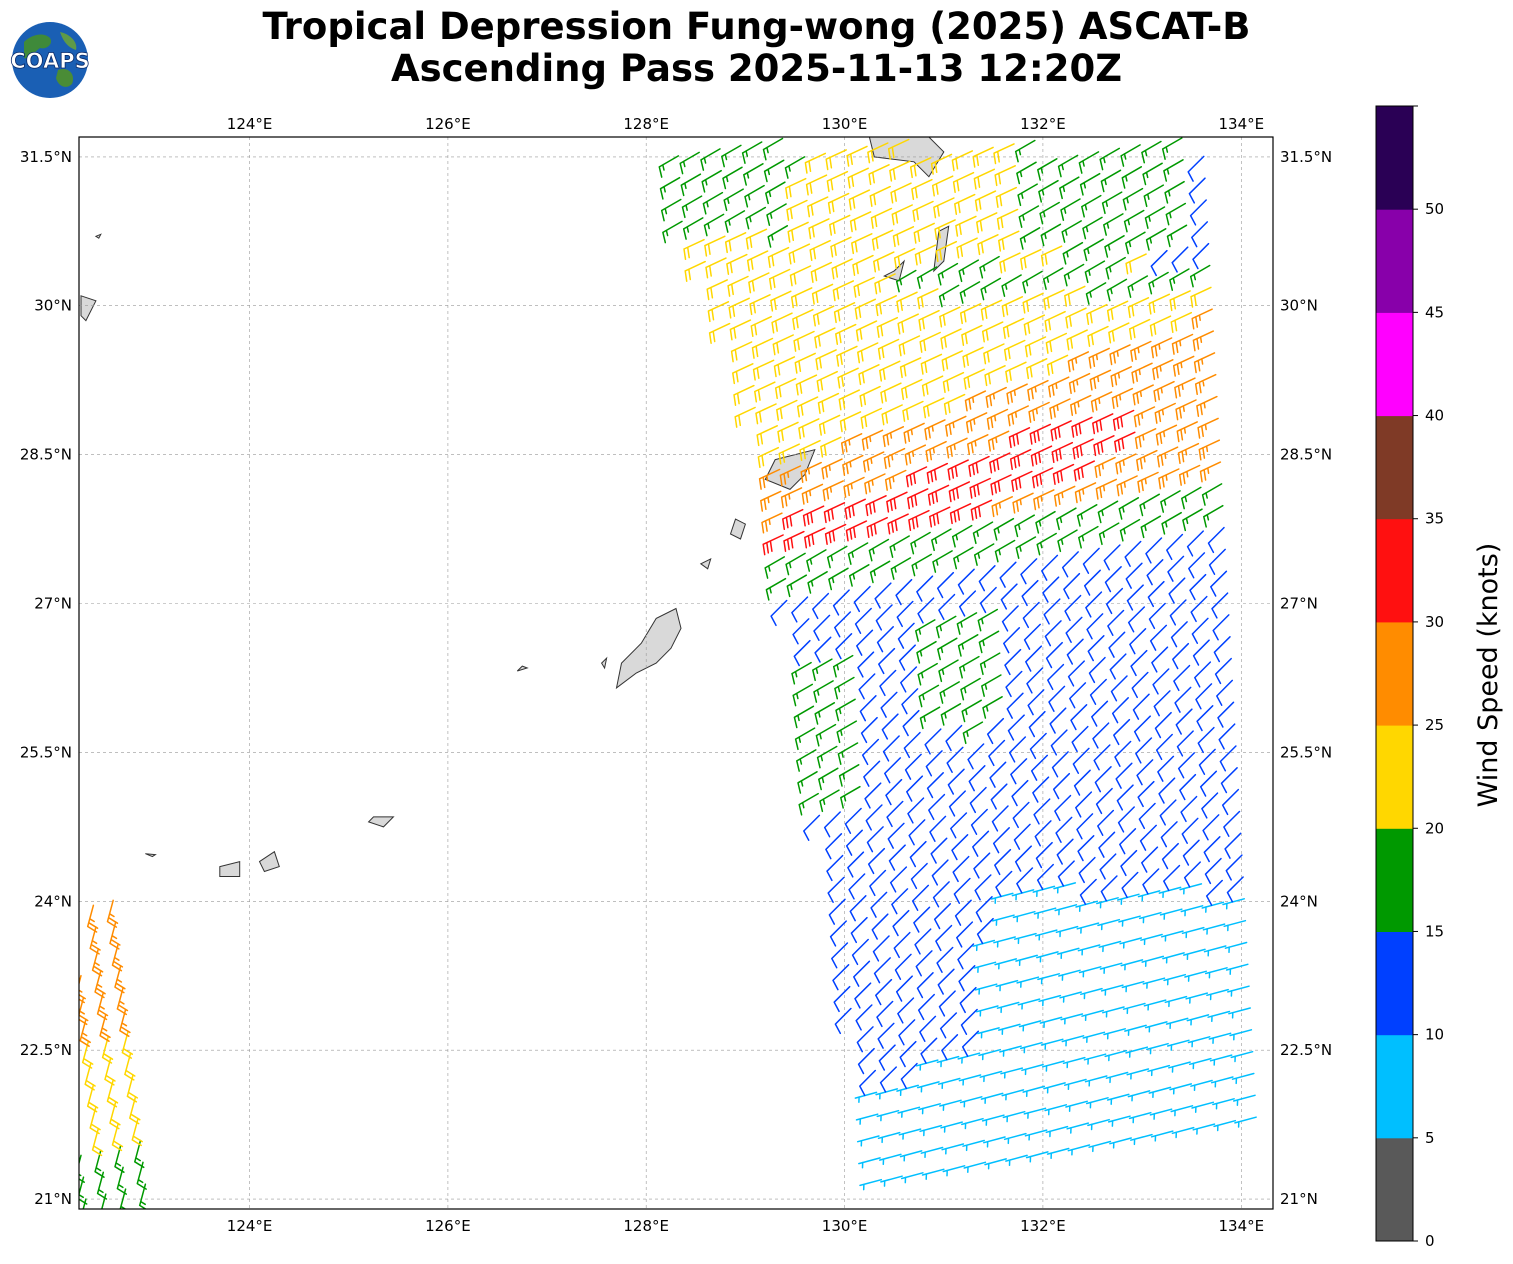 This screenshot has width=1513, height=1264. Describe the element at coordinates (1434, 828) in the screenshot. I see `colorbar-tick-label: 20` at that location.